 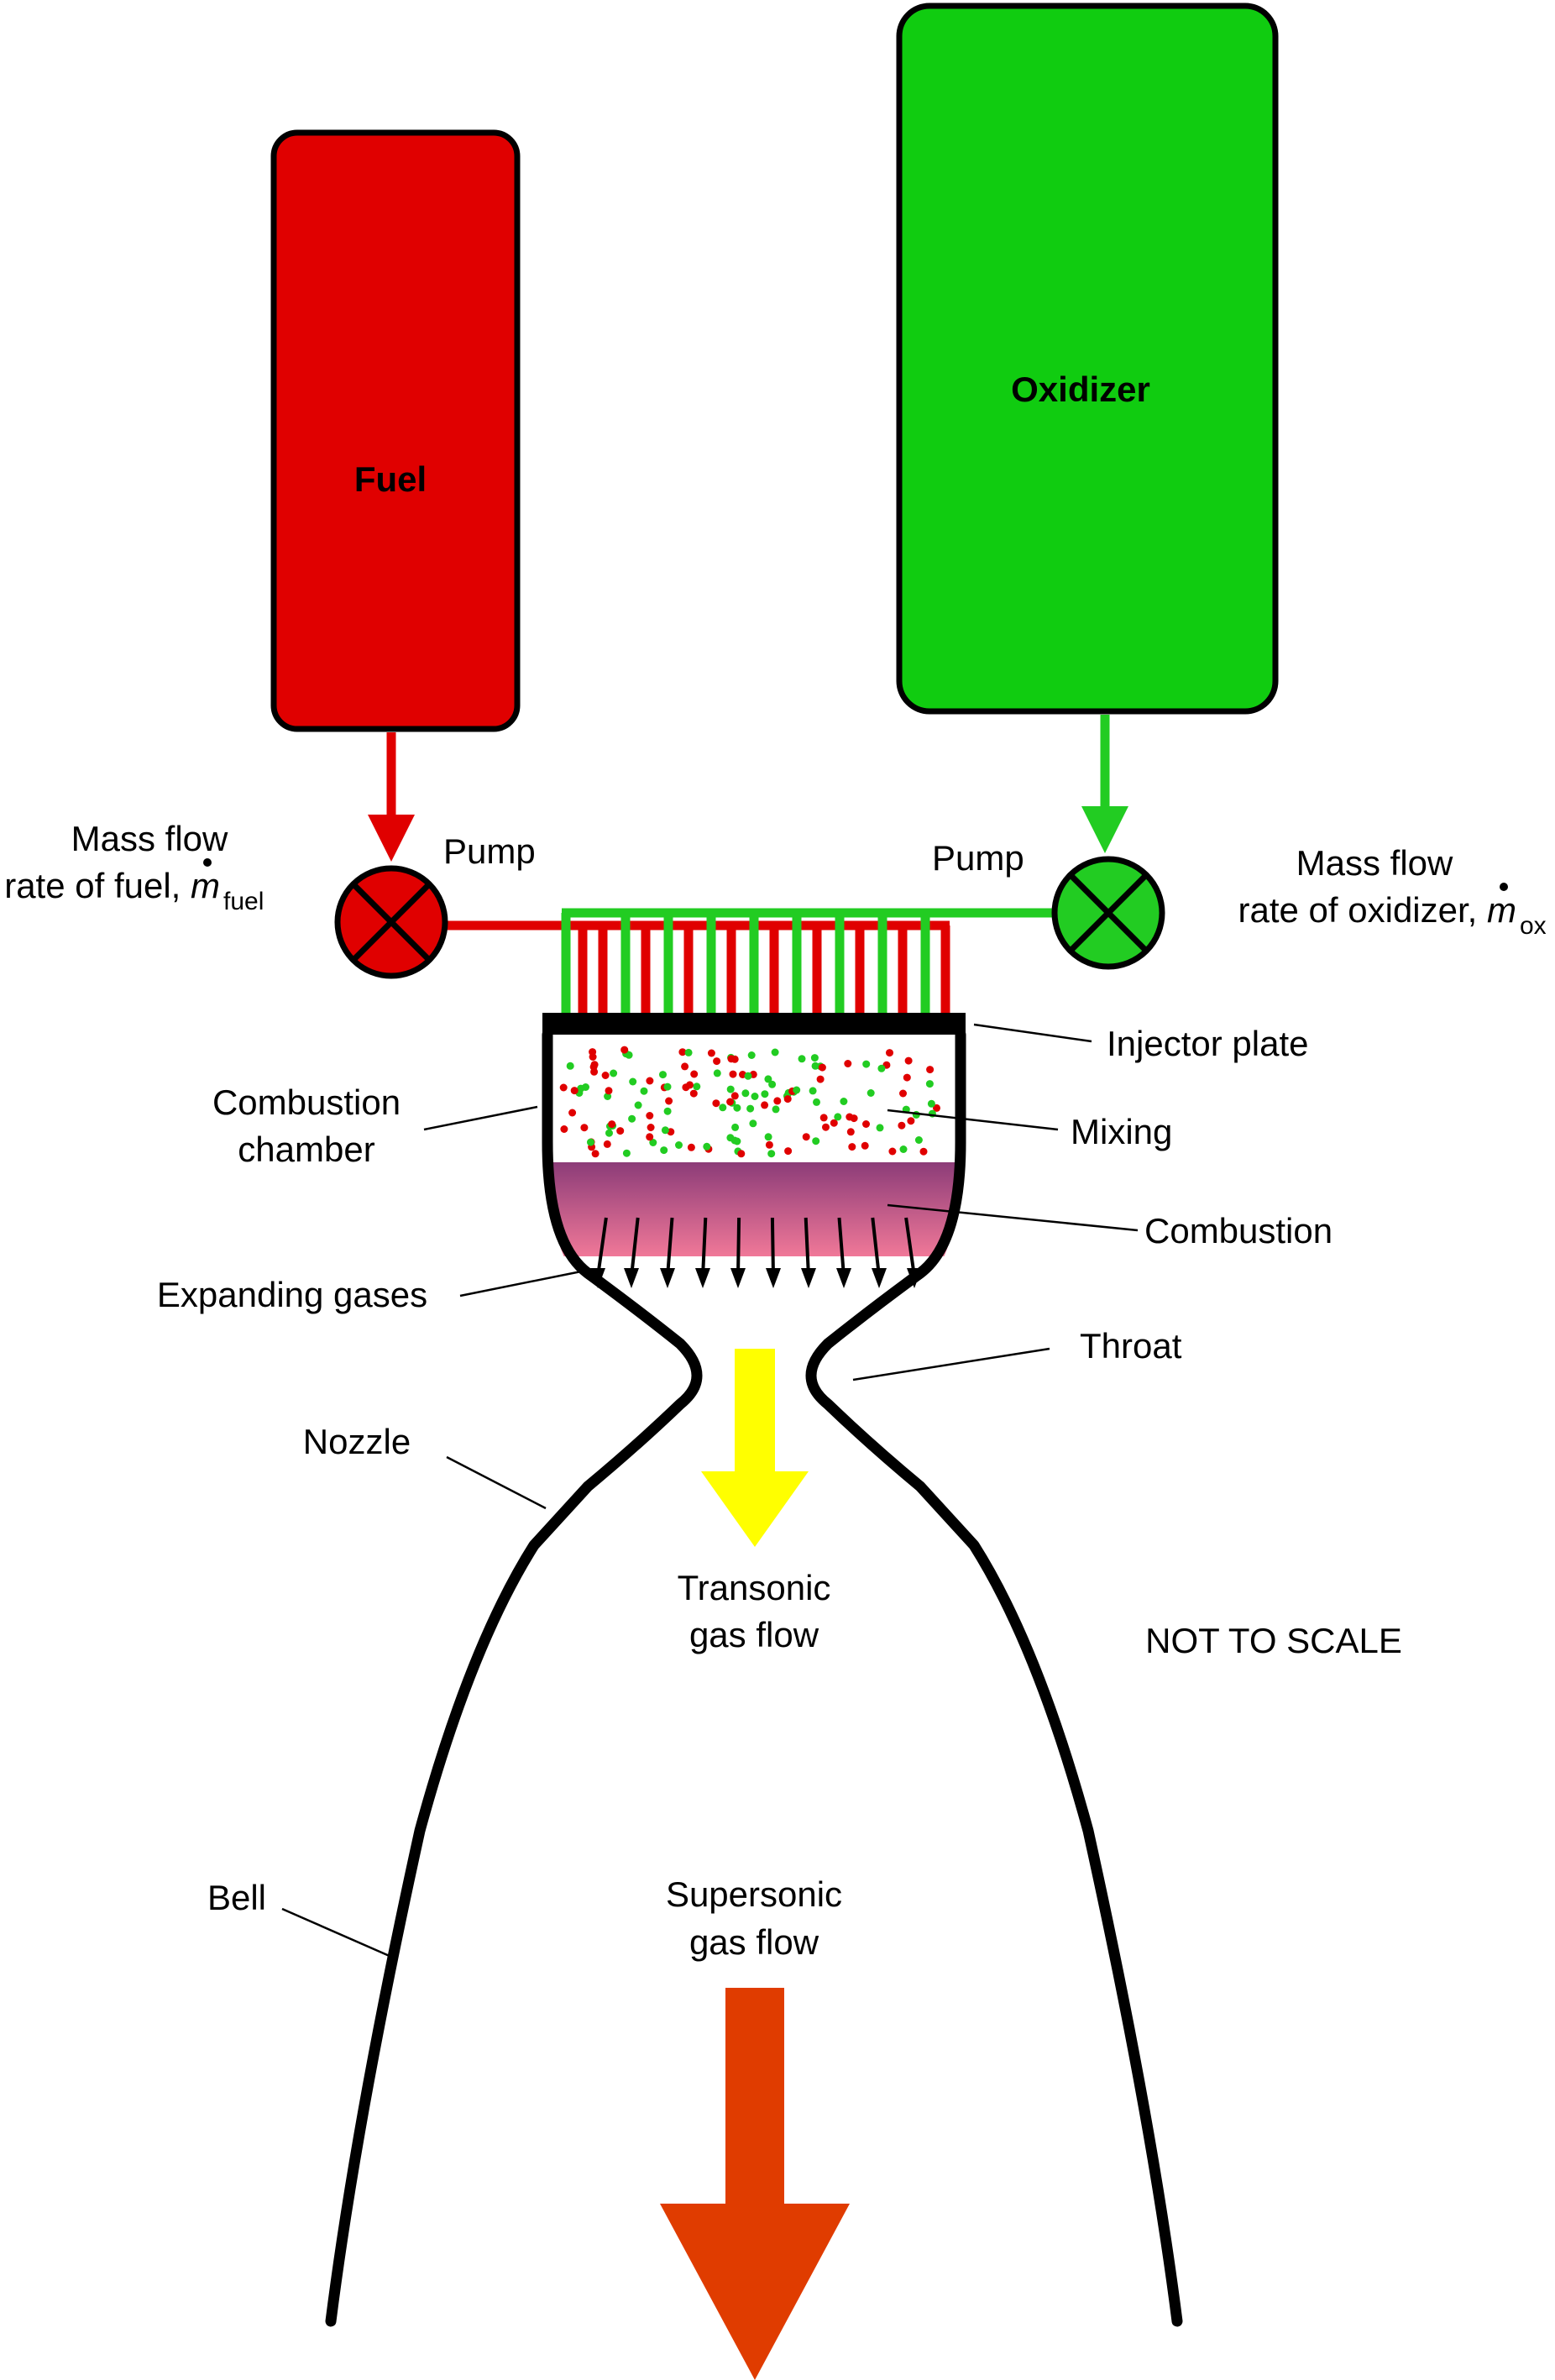 What do you see at coordinates (697, 970) in the screenshot?
I see `fuel-manifold` at bounding box center [697, 970].